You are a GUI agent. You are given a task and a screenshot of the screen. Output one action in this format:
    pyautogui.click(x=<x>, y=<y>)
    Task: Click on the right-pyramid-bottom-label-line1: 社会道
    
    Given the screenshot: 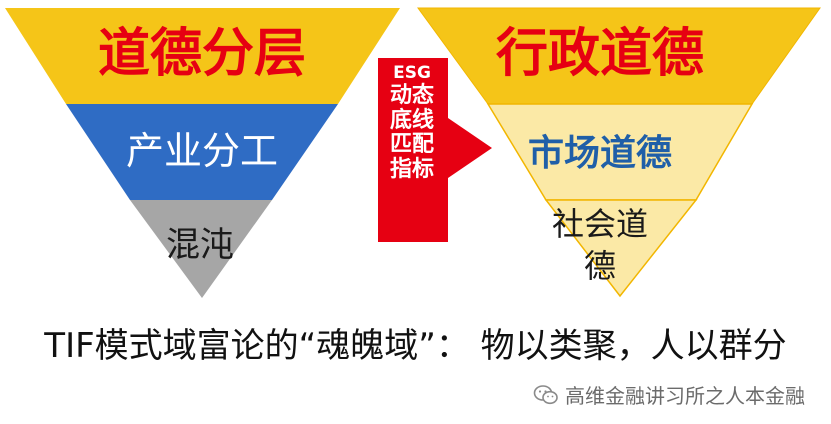 What is the action you would take?
    pyautogui.click(x=599, y=224)
    